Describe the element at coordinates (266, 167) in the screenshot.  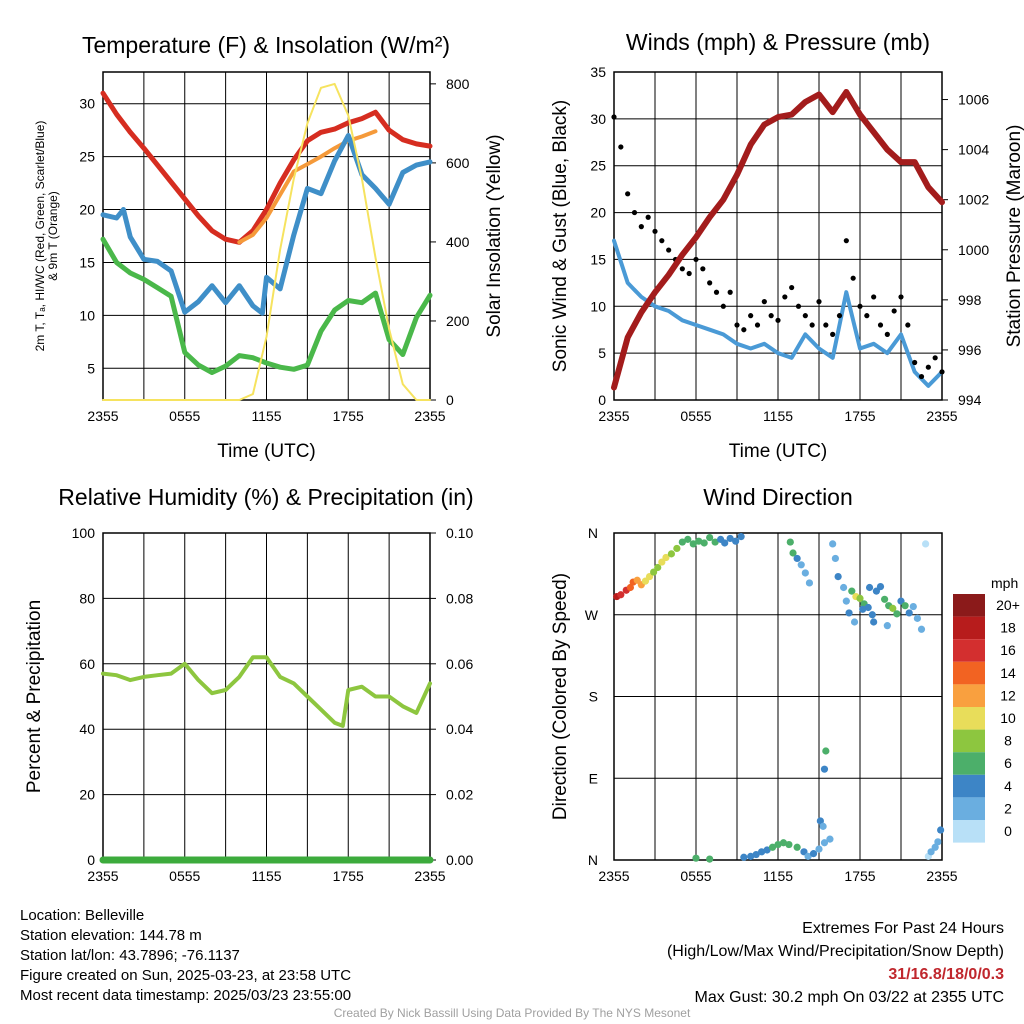
I see `series-temp` at that location.